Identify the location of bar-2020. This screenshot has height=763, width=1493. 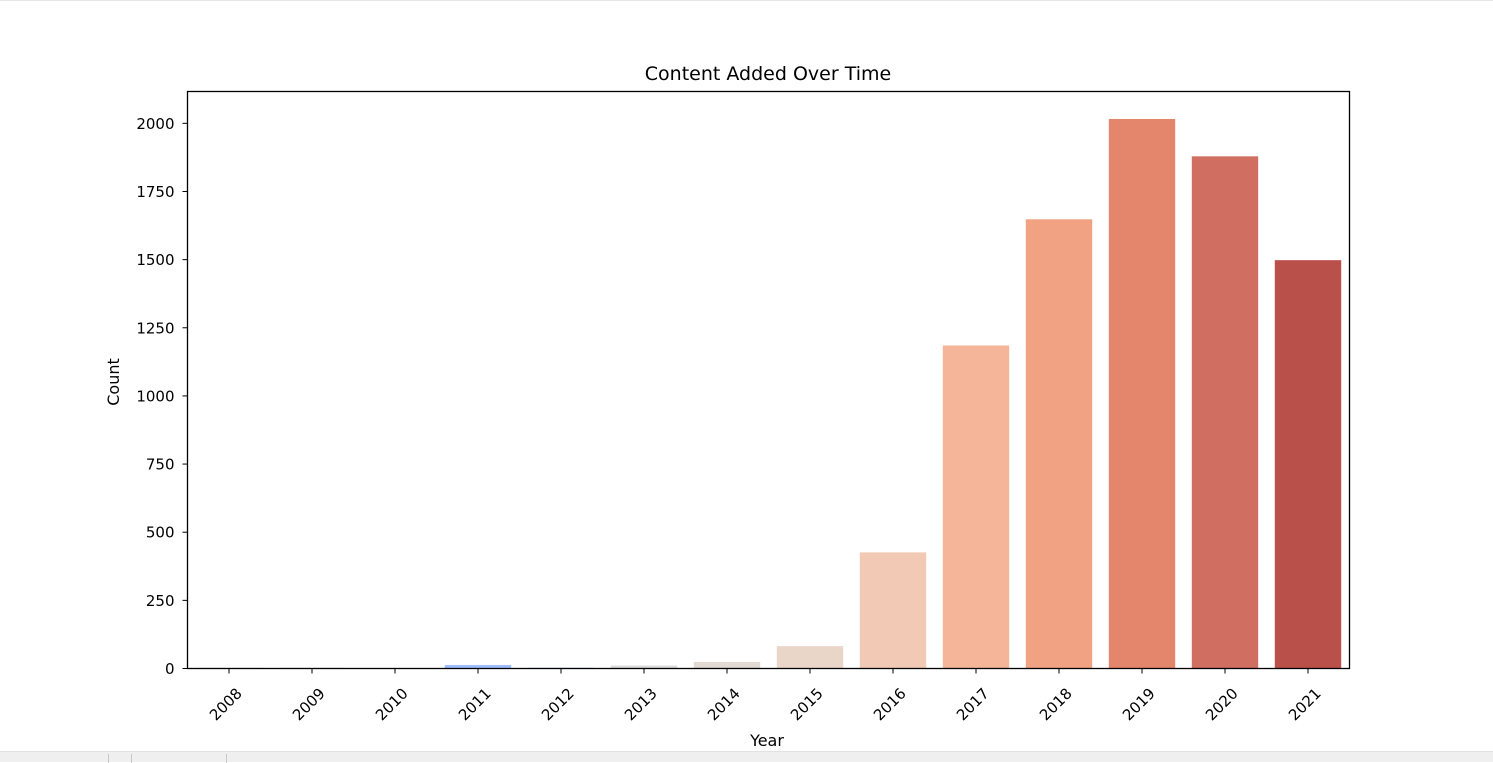
(1225, 412).